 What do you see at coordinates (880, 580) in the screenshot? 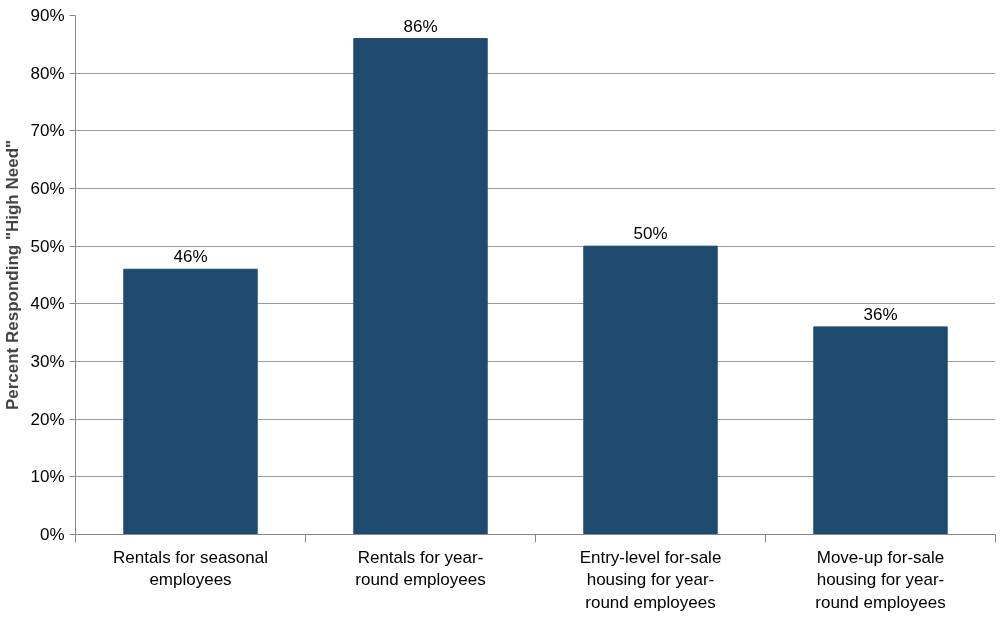
I see `x-tick-label: Move-up for-sale housing for year-round employees` at bounding box center [880, 580].